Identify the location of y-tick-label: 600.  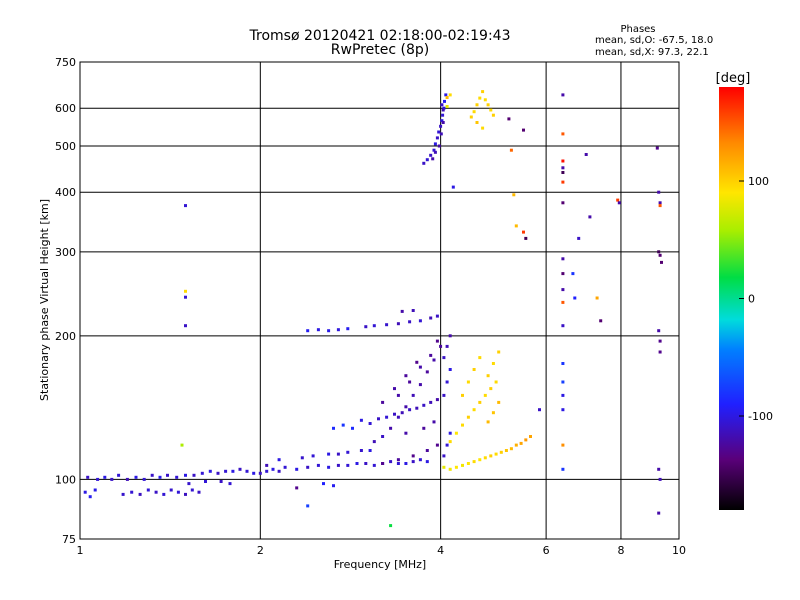
(65, 108).